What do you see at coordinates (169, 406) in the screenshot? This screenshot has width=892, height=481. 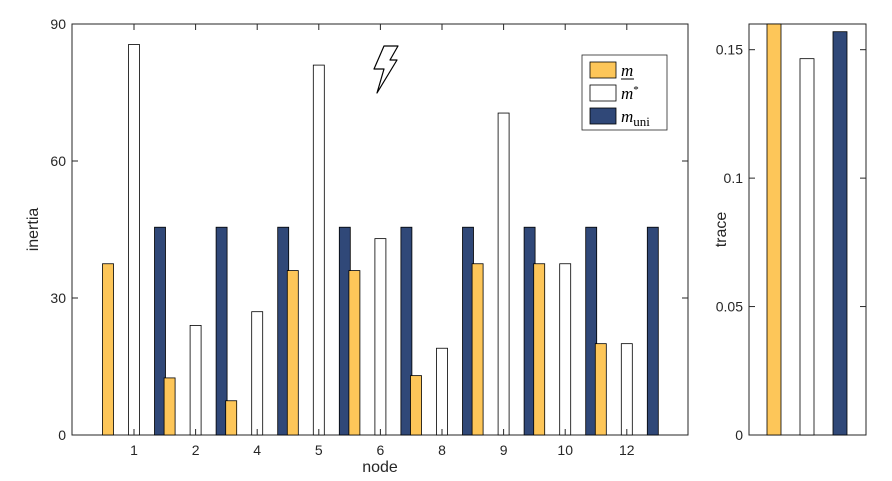 I see `bar-node-2-m` at bounding box center [169, 406].